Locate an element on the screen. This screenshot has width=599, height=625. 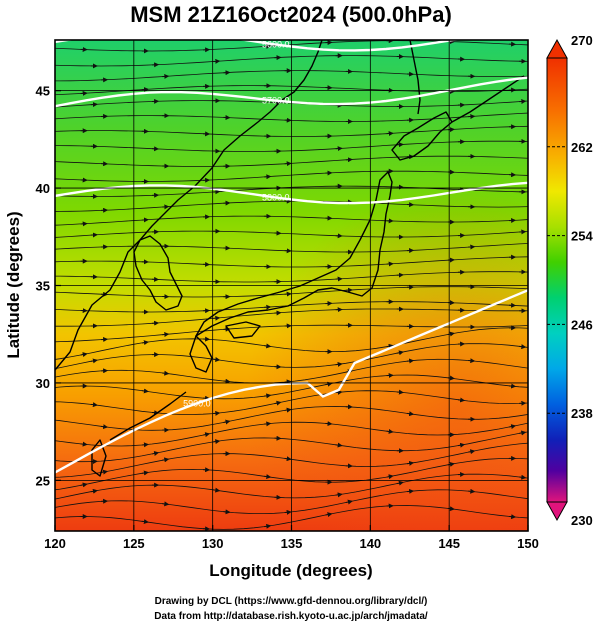
colorbar-tick-label: 262 is located at coordinates (582, 147).